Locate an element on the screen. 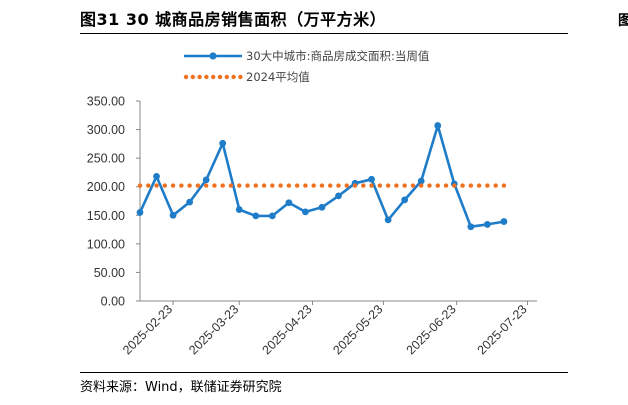 This screenshot has height=405, width=628. legend-label: 2024平均值 is located at coordinates (278, 77).